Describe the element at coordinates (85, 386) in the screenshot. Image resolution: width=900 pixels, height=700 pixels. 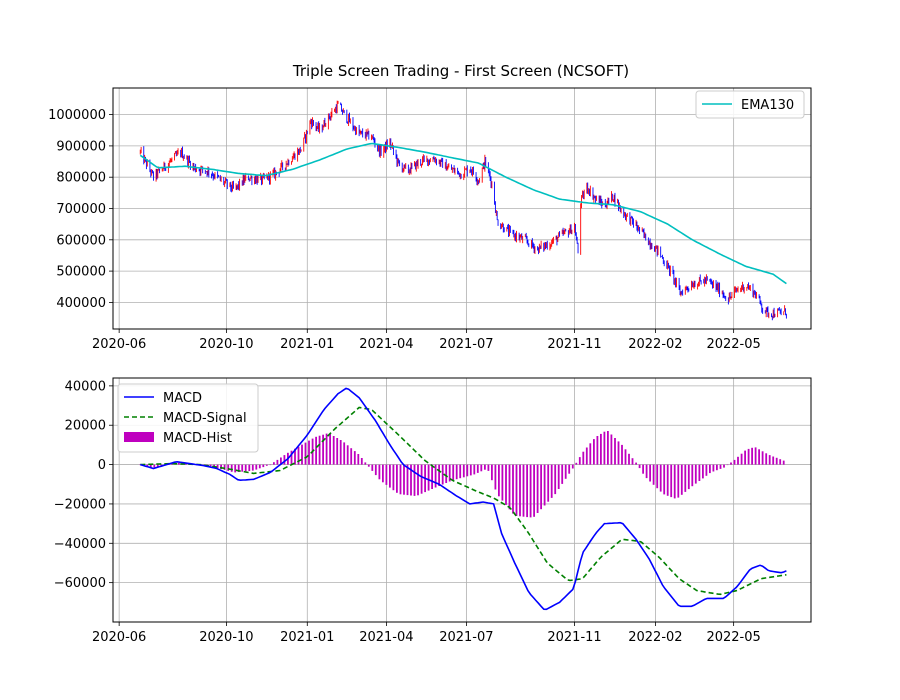
I see `macd-y-tick-label: 40000` at that location.